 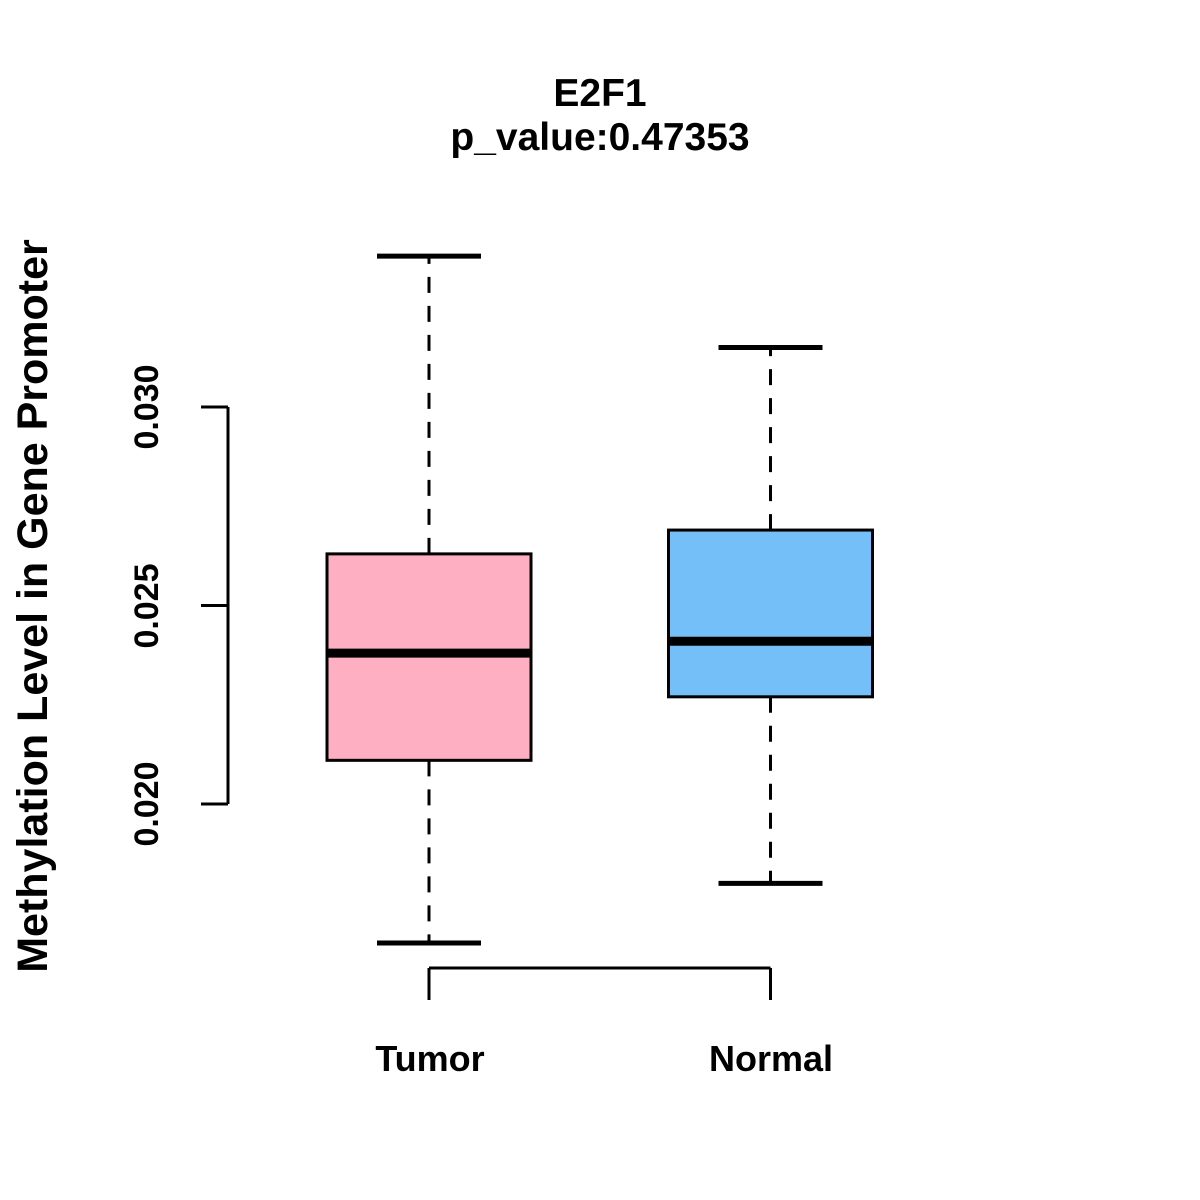 What do you see at coordinates (600, 93) in the screenshot?
I see `chart-title: E2F1` at bounding box center [600, 93].